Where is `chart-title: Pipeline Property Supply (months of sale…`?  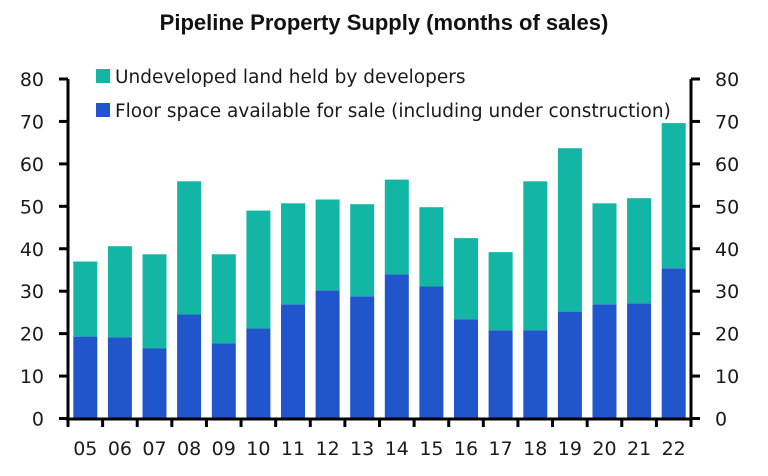 chart-title: Pipeline Property Supply (months of sale… is located at coordinates (384, 22).